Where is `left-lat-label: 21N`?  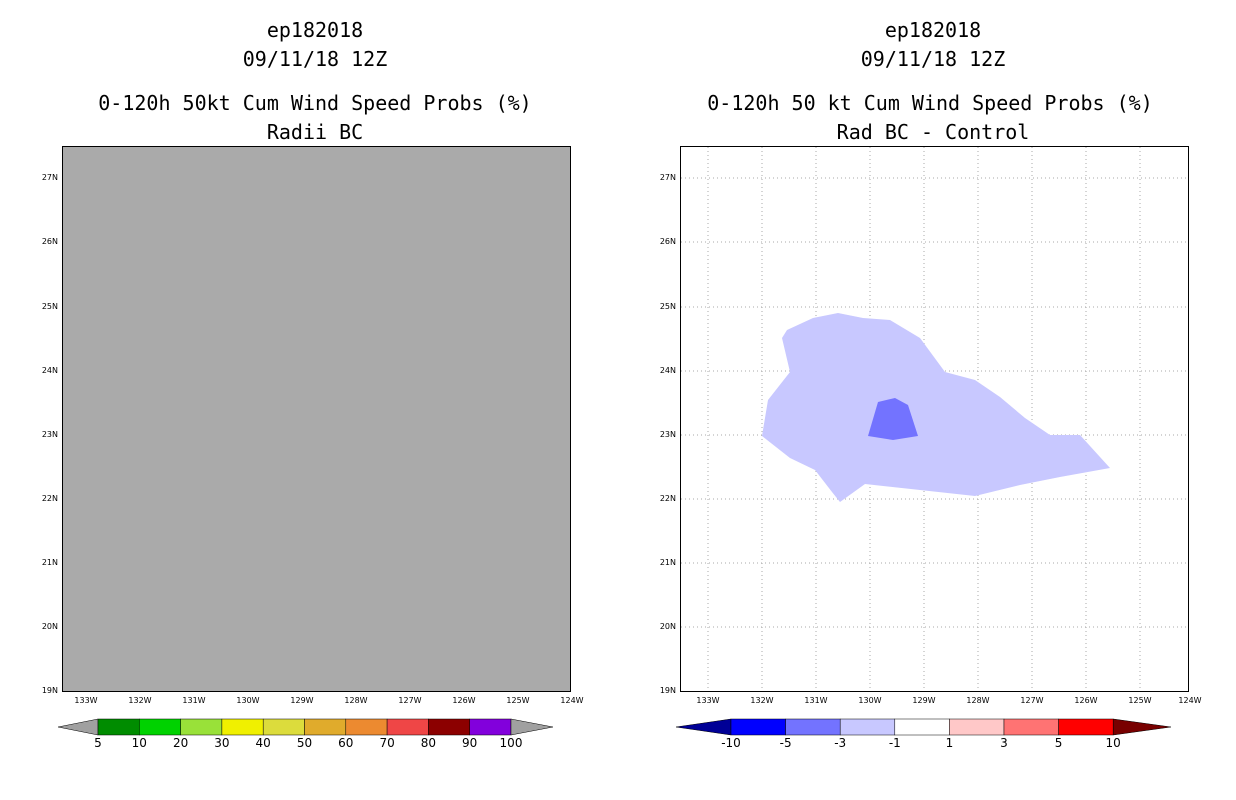
left-lat-label: 21N is located at coordinates (49, 562).